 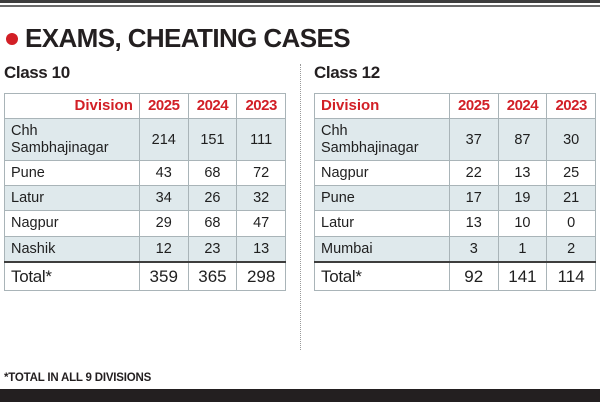 What do you see at coordinates (261, 173) in the screenshot?
I see `cell-2023: 72` at bounding box center [261, 173].